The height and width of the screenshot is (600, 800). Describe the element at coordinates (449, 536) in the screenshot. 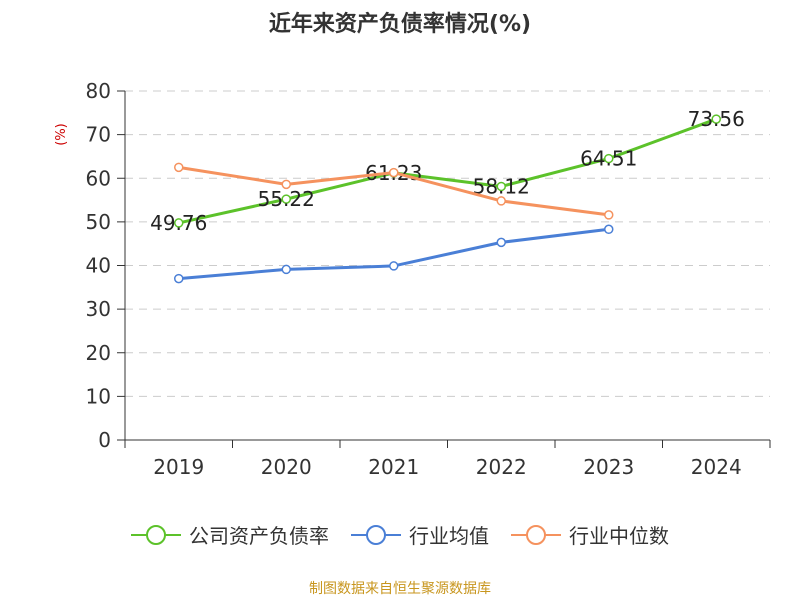

I see `legend-label: 行业均值` at that location.